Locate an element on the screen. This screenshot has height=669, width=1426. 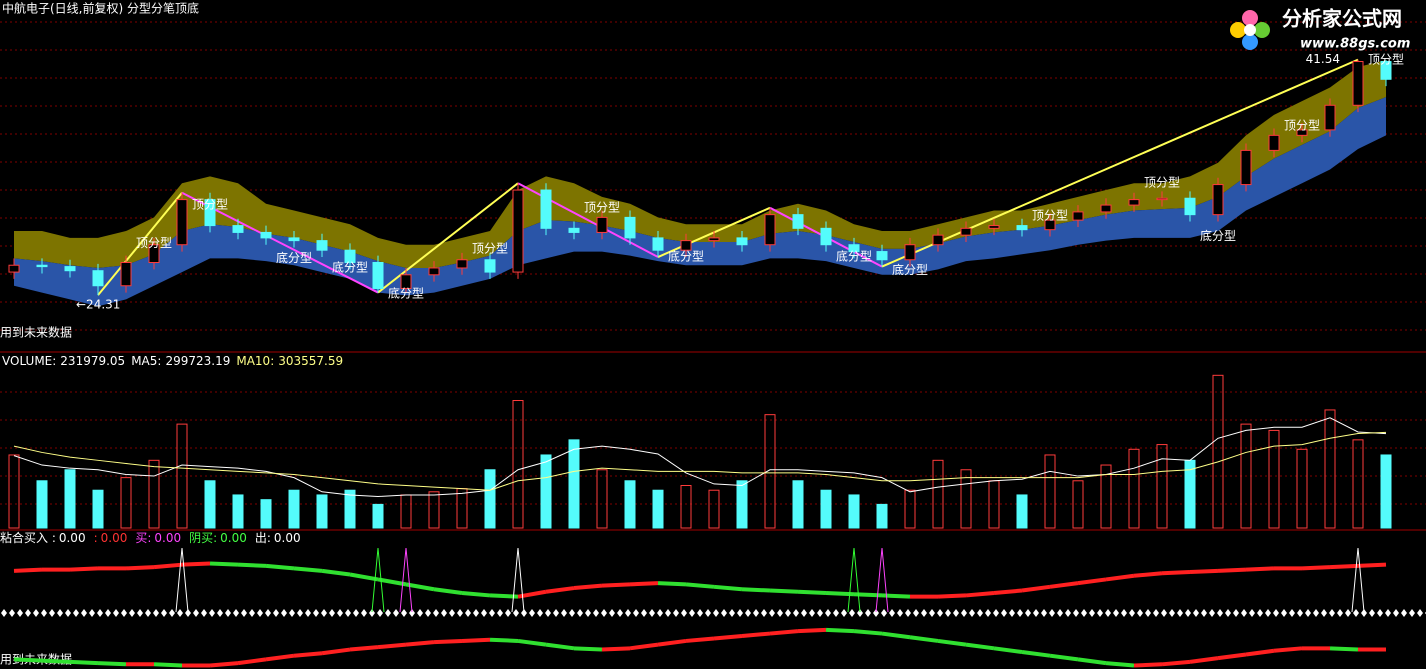
logo-center is located at coordinates (1250, 30).